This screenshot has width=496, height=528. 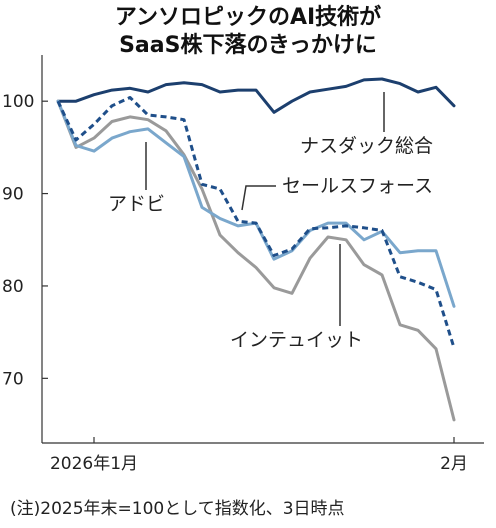 I want to click on y-tick-label: 70, so click(x=13, y=379).